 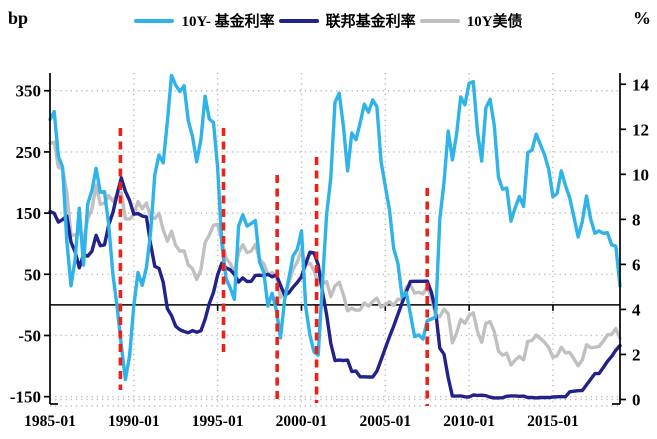 What do you see at coordinates (553, 421) in the screenshot?
I see `x-tick-label: 2015-01` at bounding box center [553, 421].